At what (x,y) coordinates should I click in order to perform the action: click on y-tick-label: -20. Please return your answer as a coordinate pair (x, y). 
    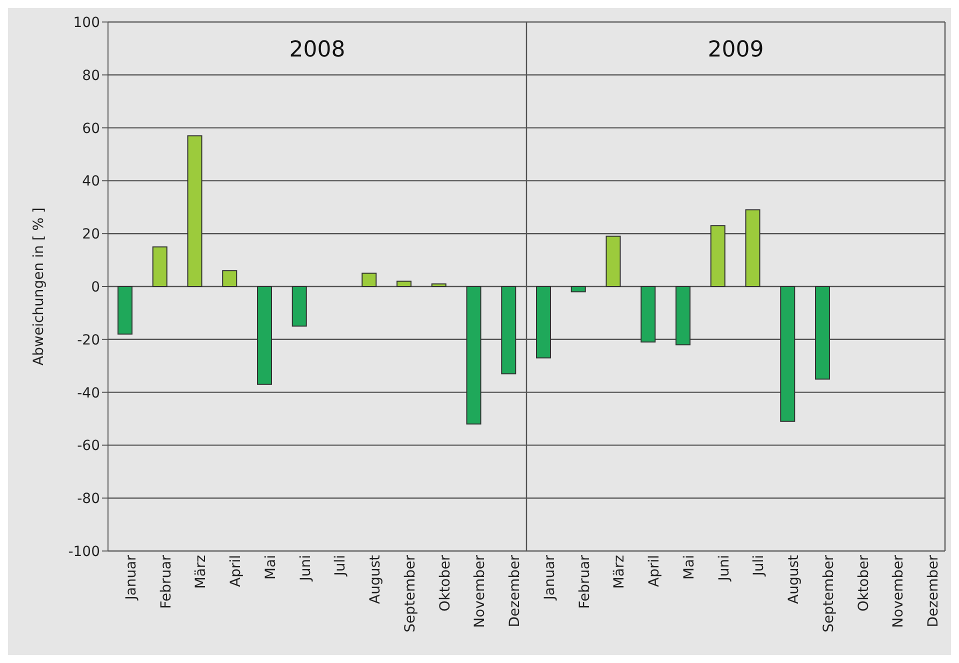
    Looking at the image, I should click on (88, 340).